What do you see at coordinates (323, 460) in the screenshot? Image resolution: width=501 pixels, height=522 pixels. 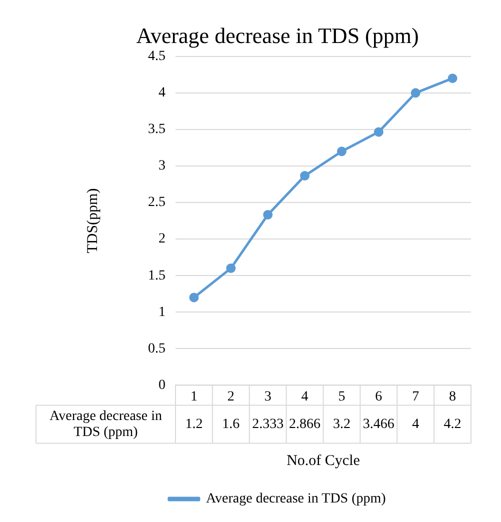 I see `x-axis-title: No.of Cycle` at bounding box center [323, 460].